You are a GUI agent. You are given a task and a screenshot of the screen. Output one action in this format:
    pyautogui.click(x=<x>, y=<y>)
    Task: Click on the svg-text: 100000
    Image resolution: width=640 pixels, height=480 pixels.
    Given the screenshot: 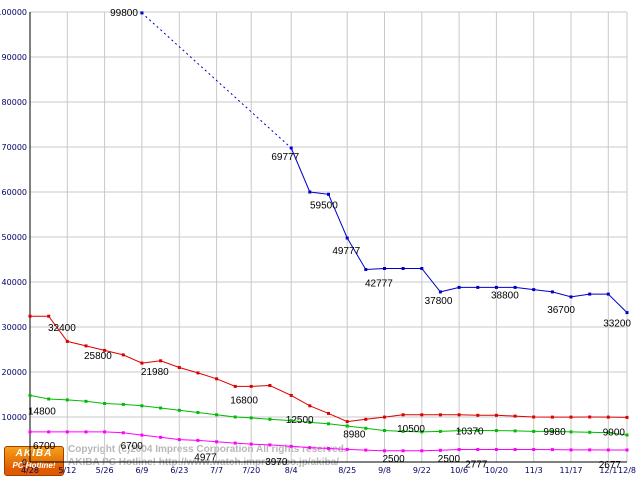 What is the action you would take?
    pyautogui.click(x=13, y=12)
    